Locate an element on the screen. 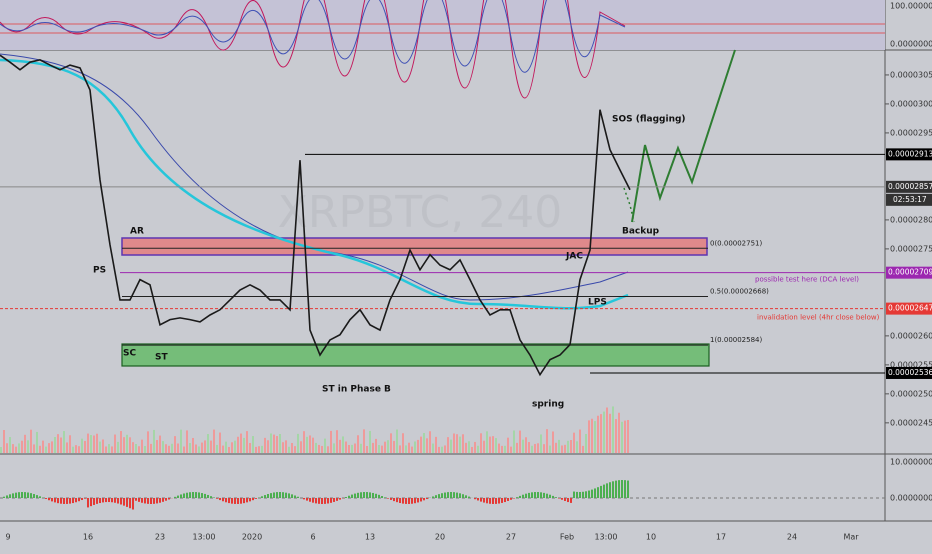  annotation: PS is located at coordinates (99, 271).